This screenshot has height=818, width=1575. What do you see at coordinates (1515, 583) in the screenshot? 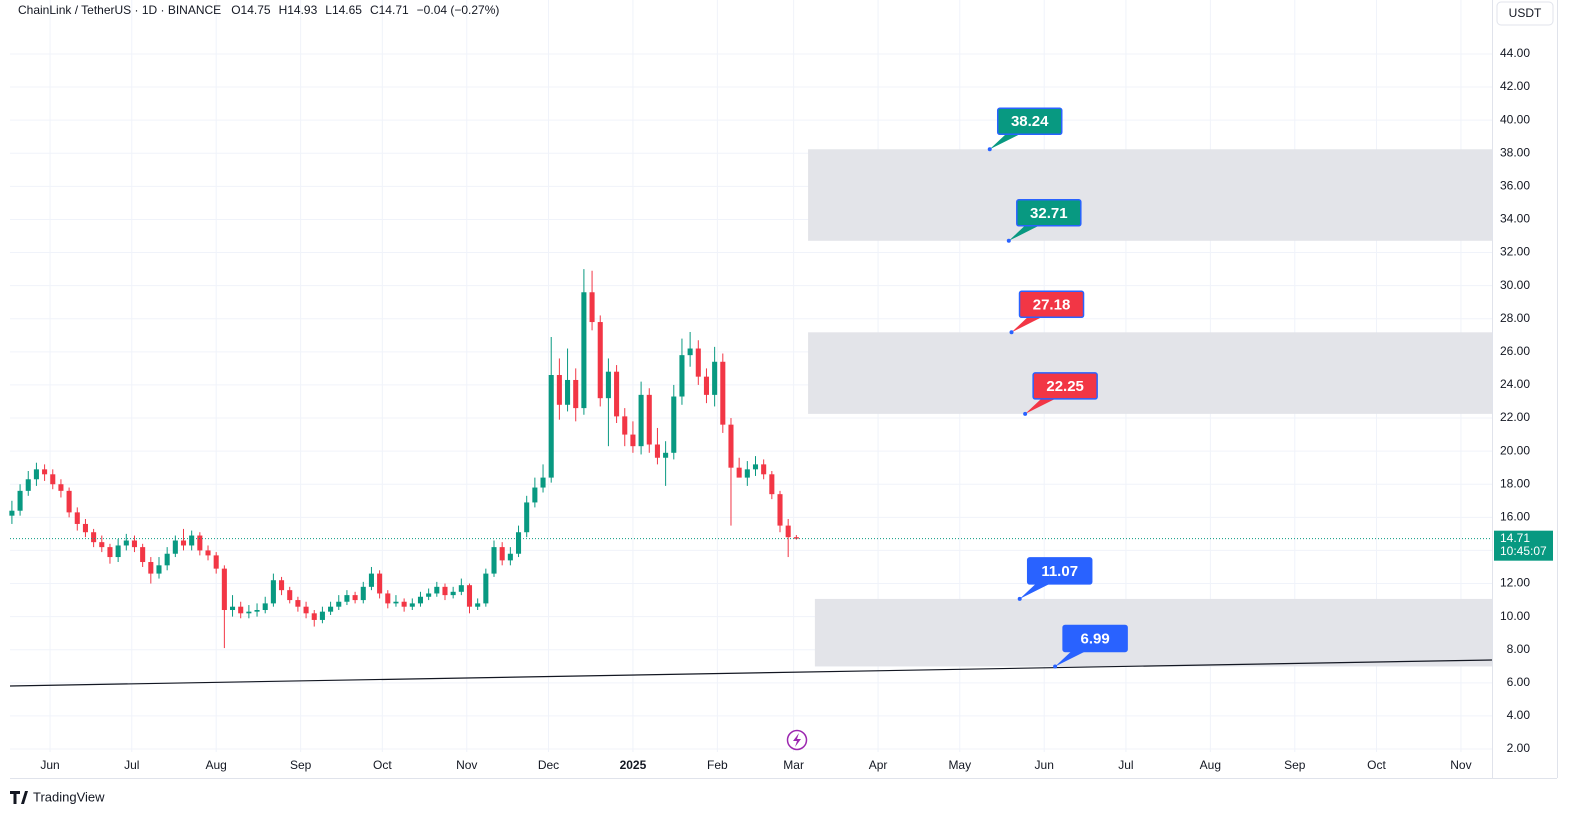
I see `y-tick-label: 12.00` at bounding box center [1515, 583].